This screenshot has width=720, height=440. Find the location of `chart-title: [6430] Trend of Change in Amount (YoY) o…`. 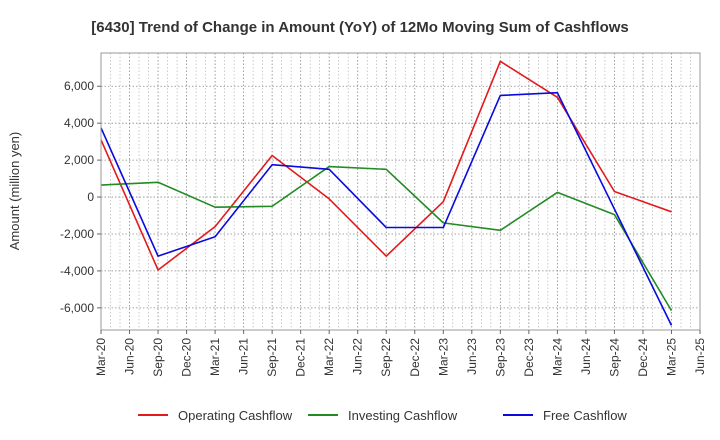

chart-title: [6430] Trend of Change in Amount (YoY) o… is located at coordinates (360, 27).